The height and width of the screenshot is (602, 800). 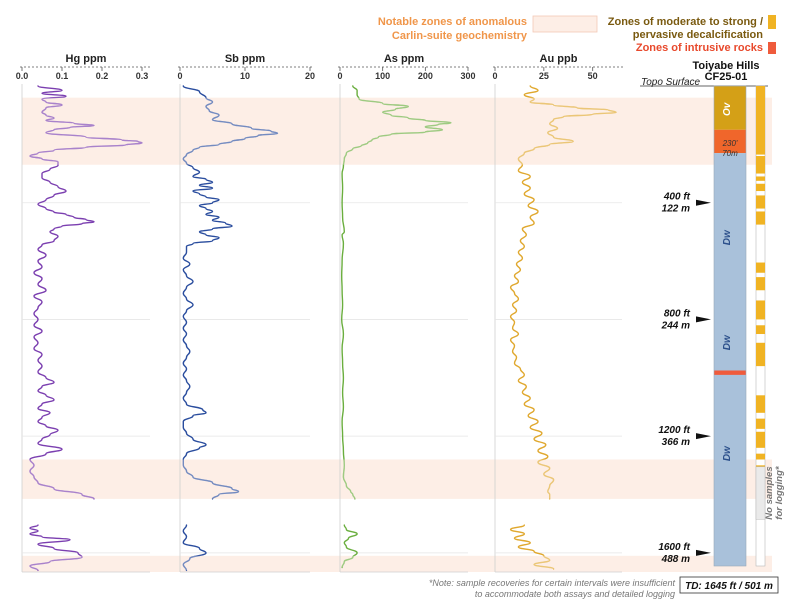 What do you see at coordinates (698, 35) in the screenshot?
I see `legend-decalc-text-2: pervasive decalcification` at bounding box center [698, 35].